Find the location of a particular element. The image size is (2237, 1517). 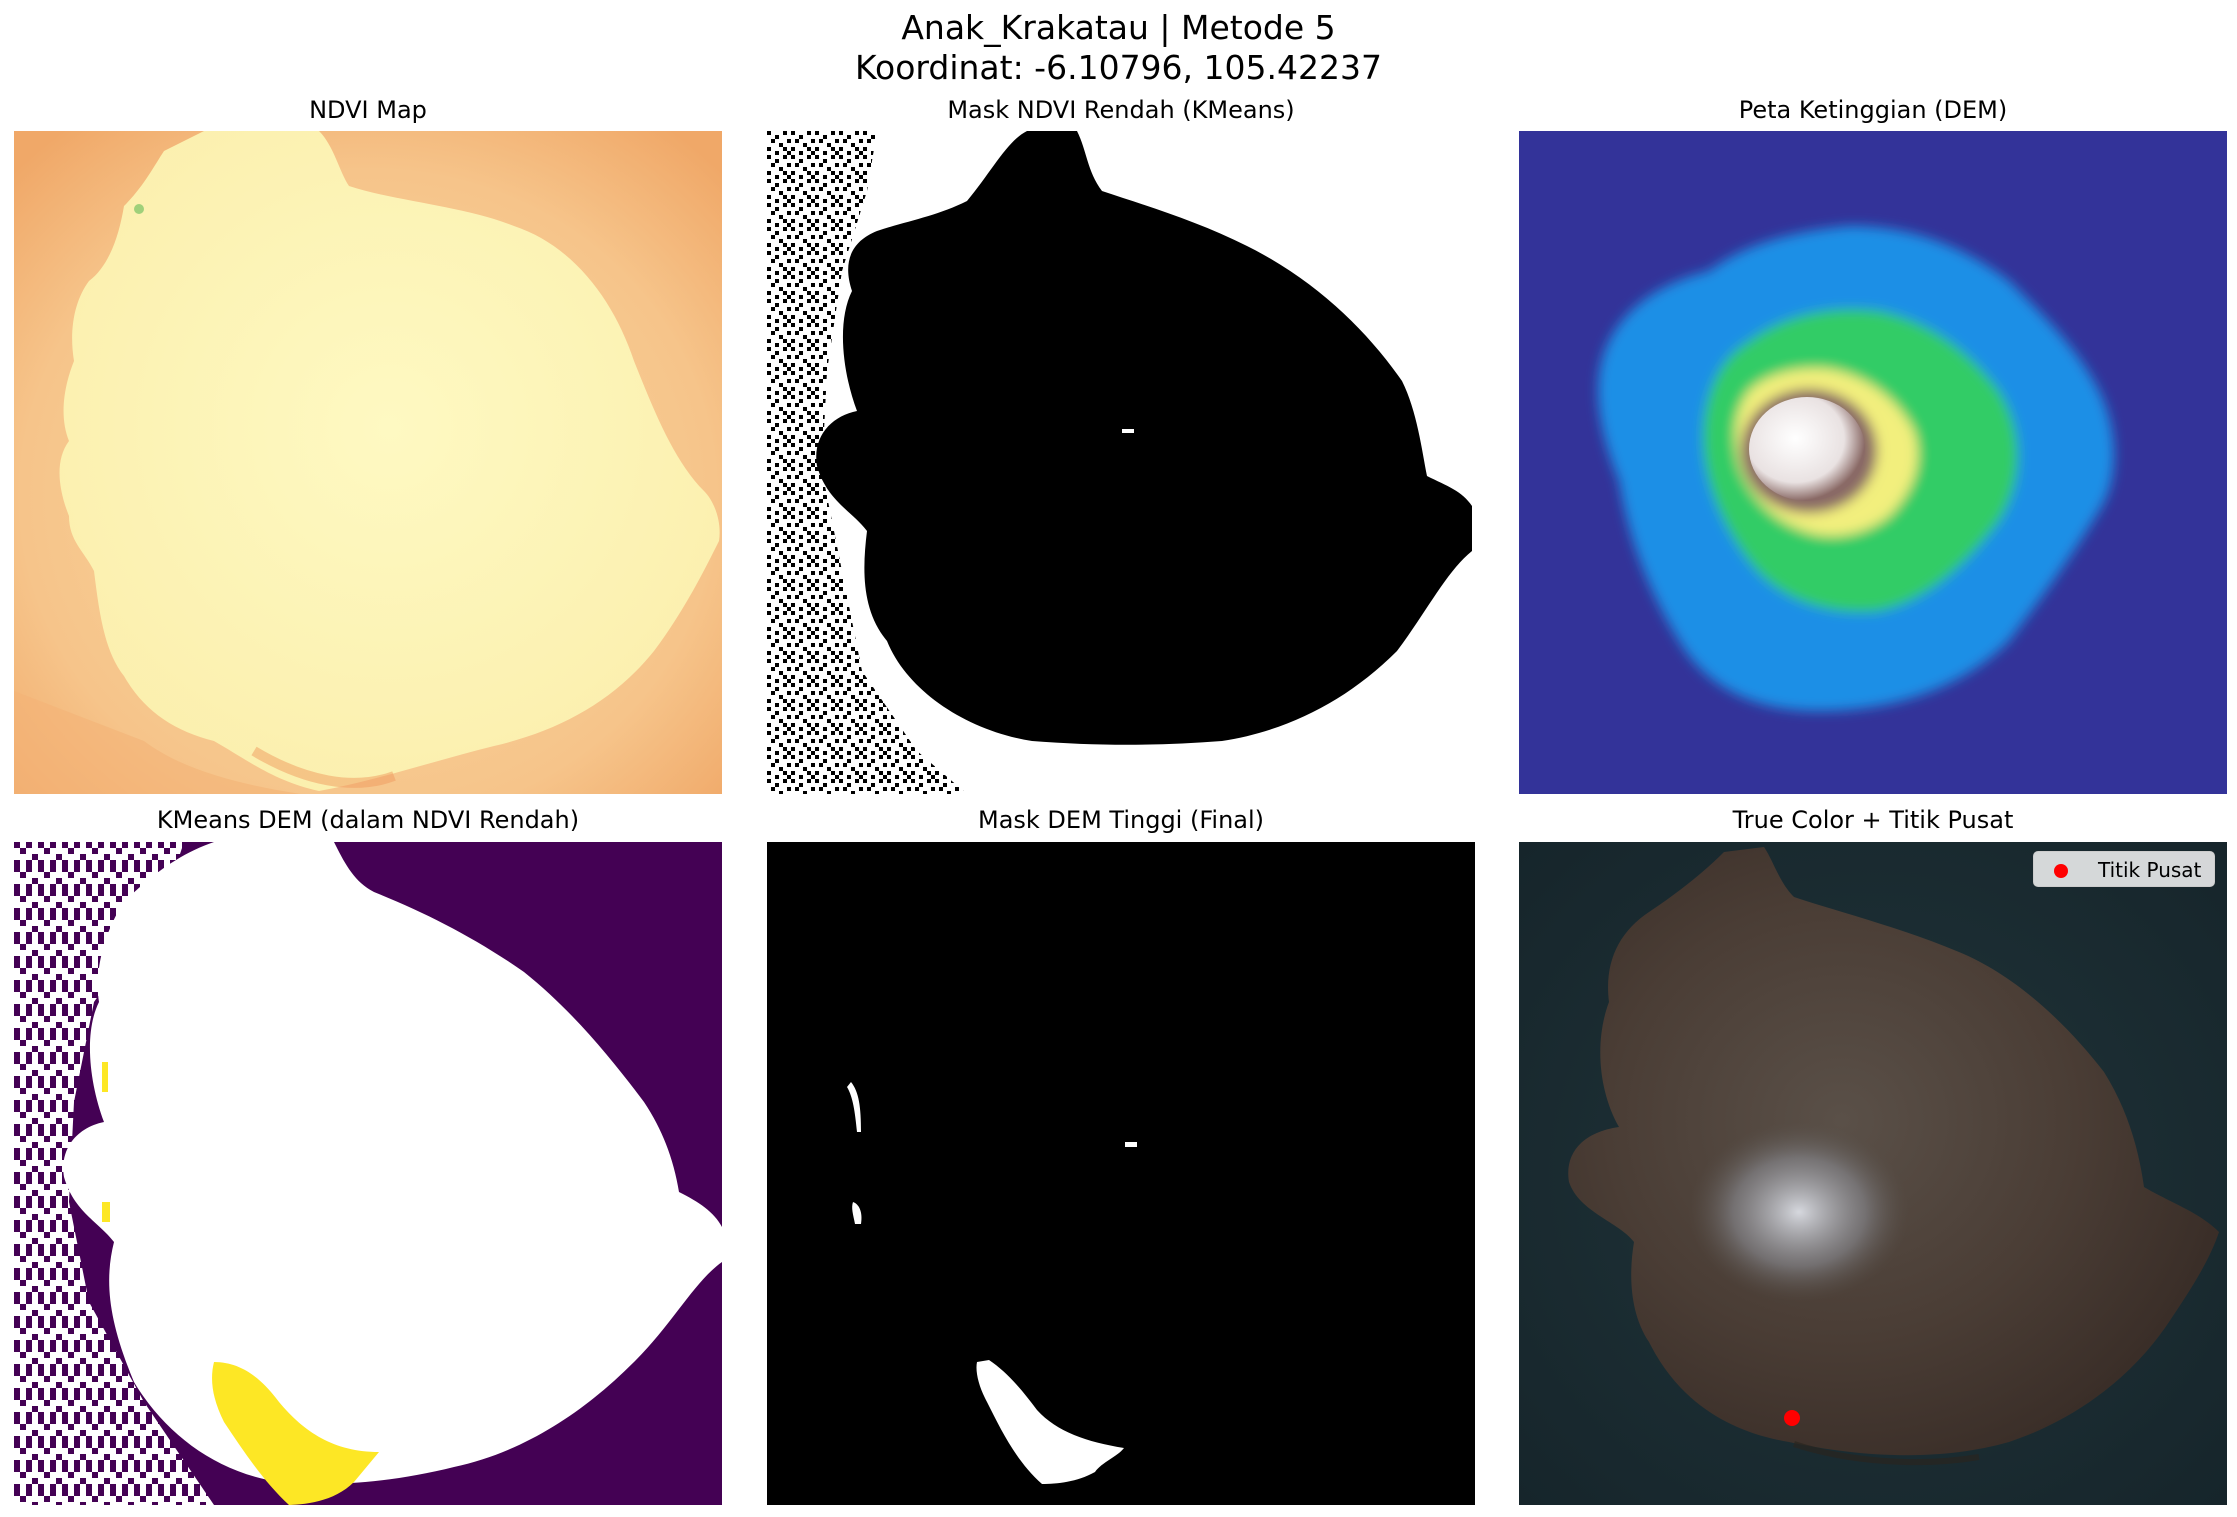

panel-title-ndvi: NDVI Map is located at coordinates (368, 110).